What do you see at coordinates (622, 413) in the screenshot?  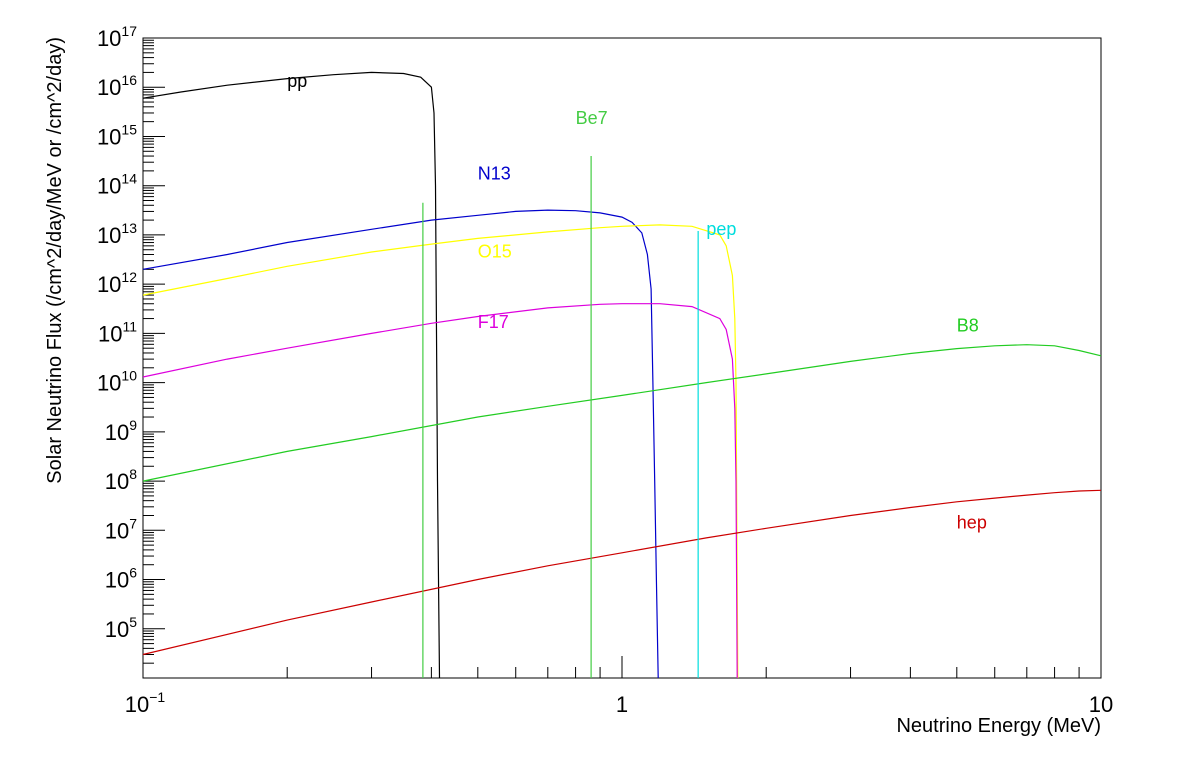 I see `series-b8-line` at bounding box center [622, 413].